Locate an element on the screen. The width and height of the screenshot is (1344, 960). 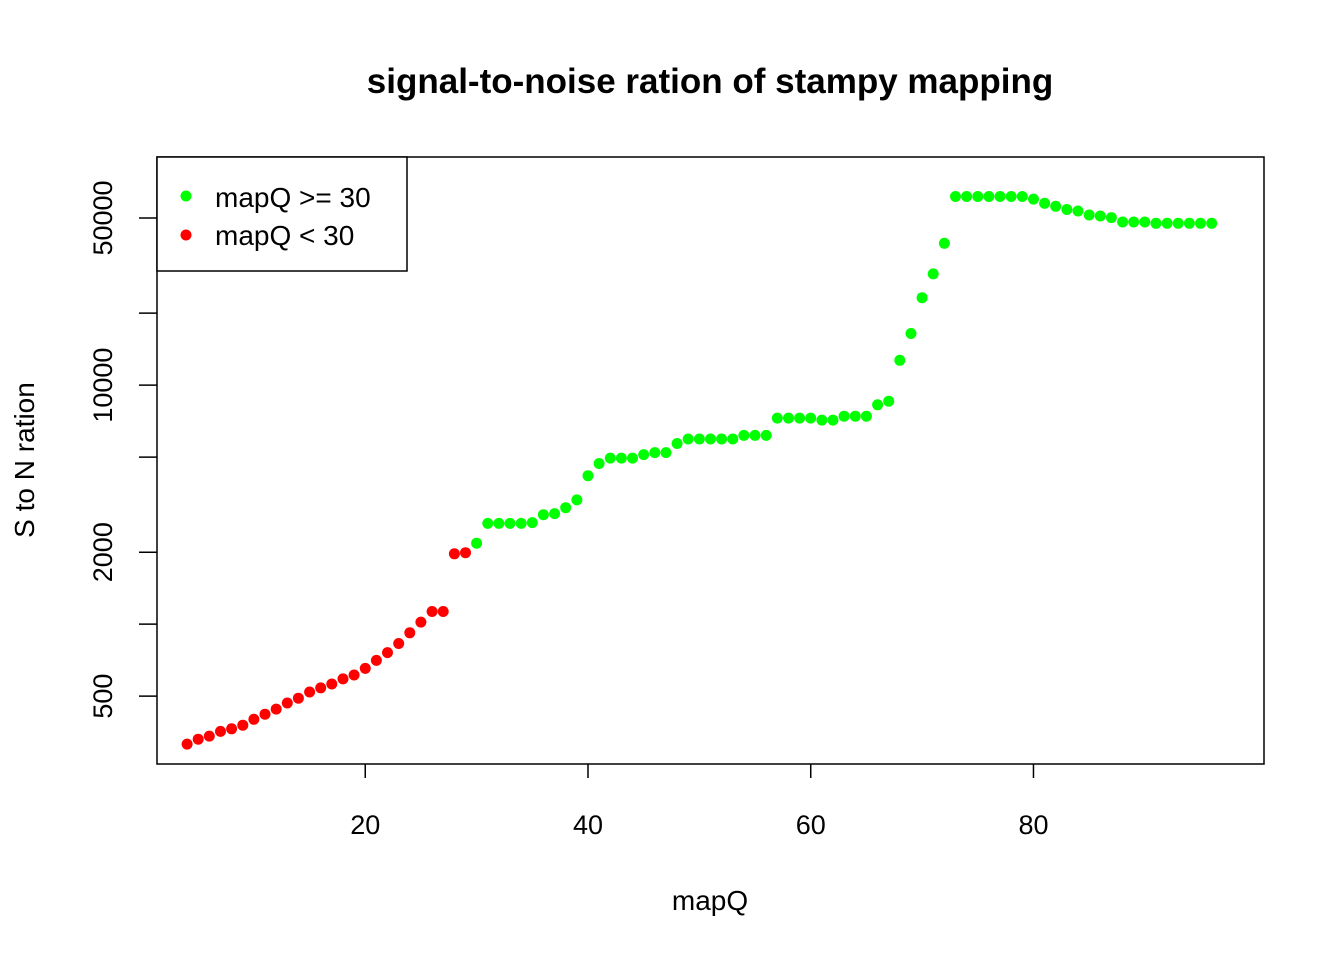
y-tick-label: 10000 is located at coordinates (103, 385).